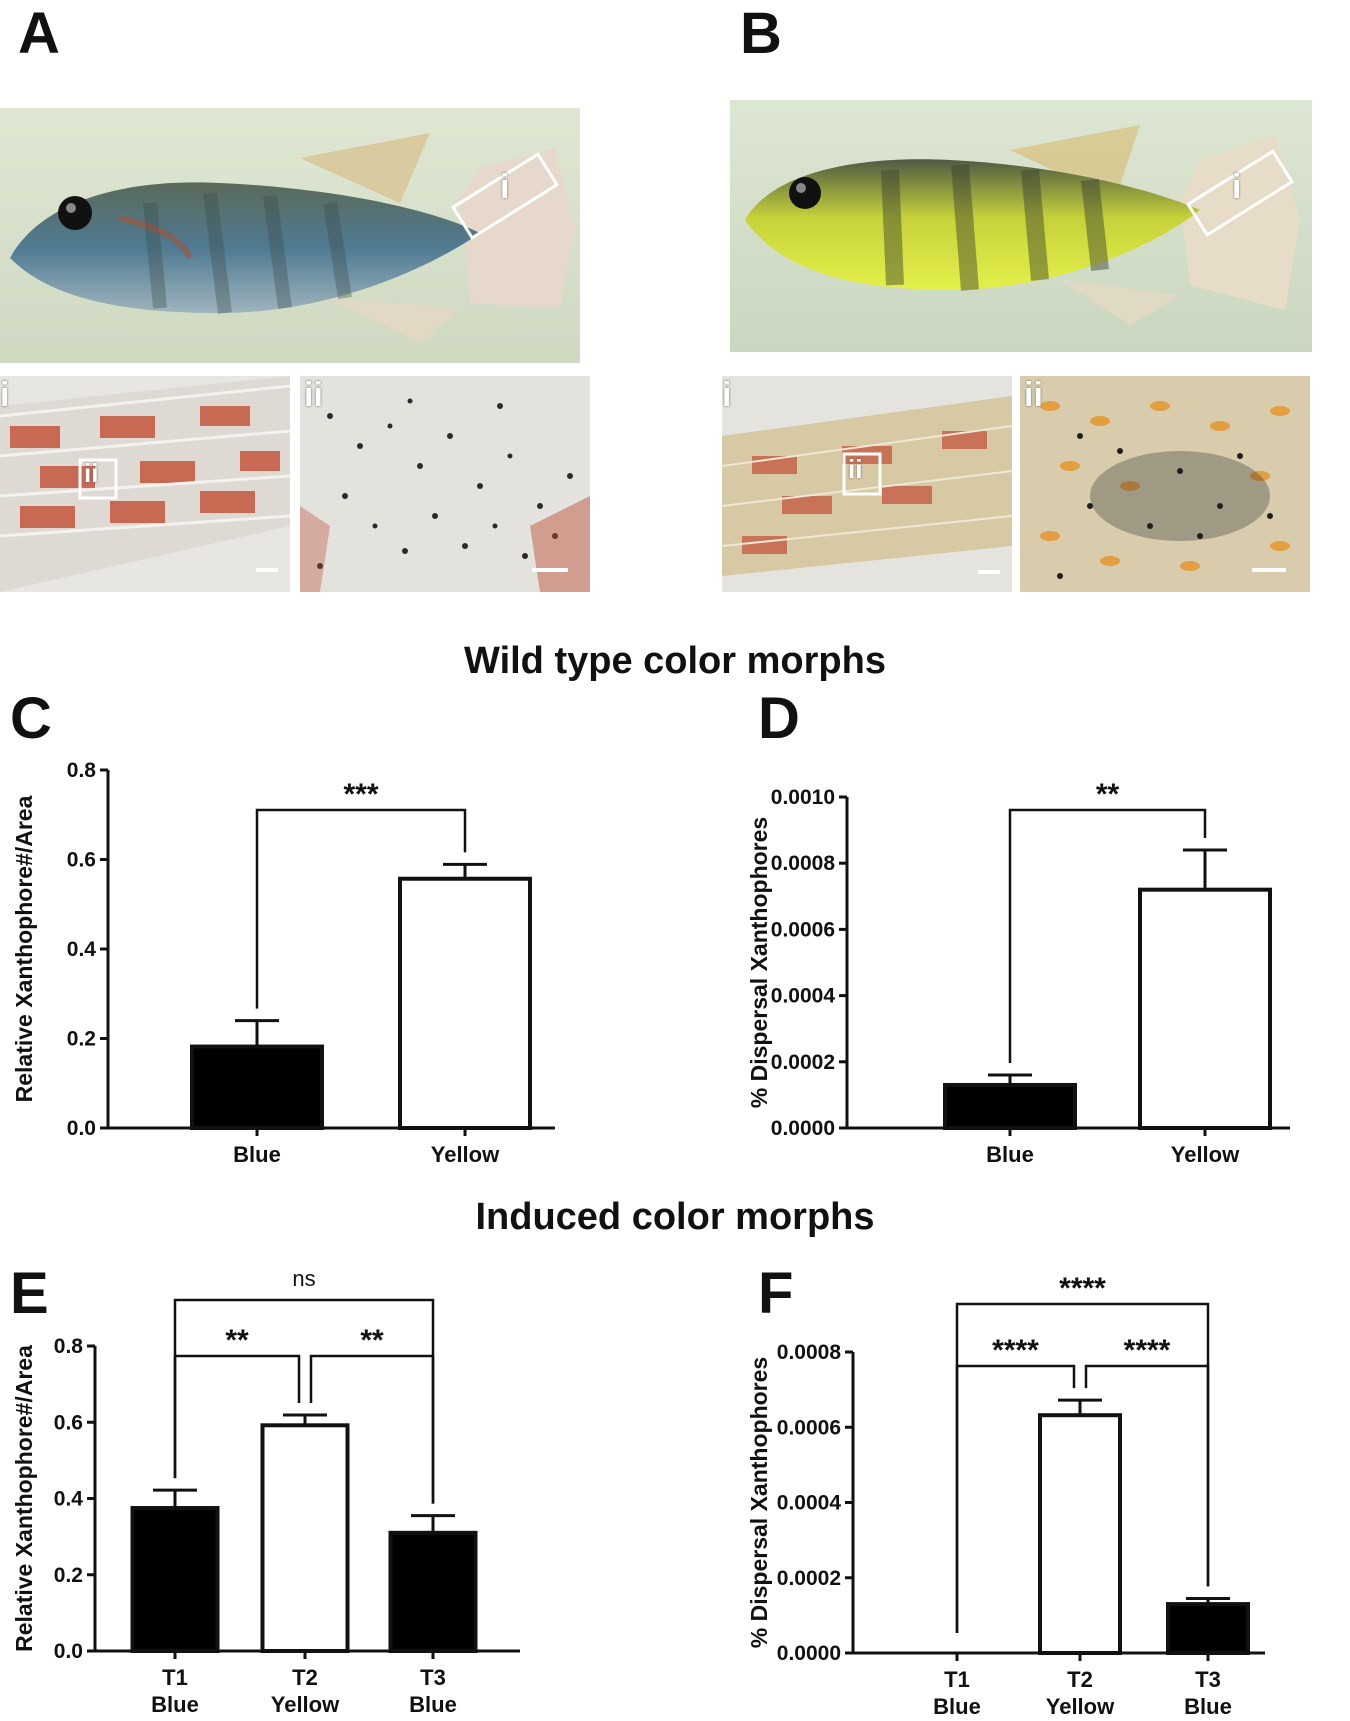 The height and width of the screenshot is (1721, 1350). What do you see at coordinates (675, 1217) in the screenshot?
I see `section-title-induced: Induced color morphs` at bounding box center [675, 1217].